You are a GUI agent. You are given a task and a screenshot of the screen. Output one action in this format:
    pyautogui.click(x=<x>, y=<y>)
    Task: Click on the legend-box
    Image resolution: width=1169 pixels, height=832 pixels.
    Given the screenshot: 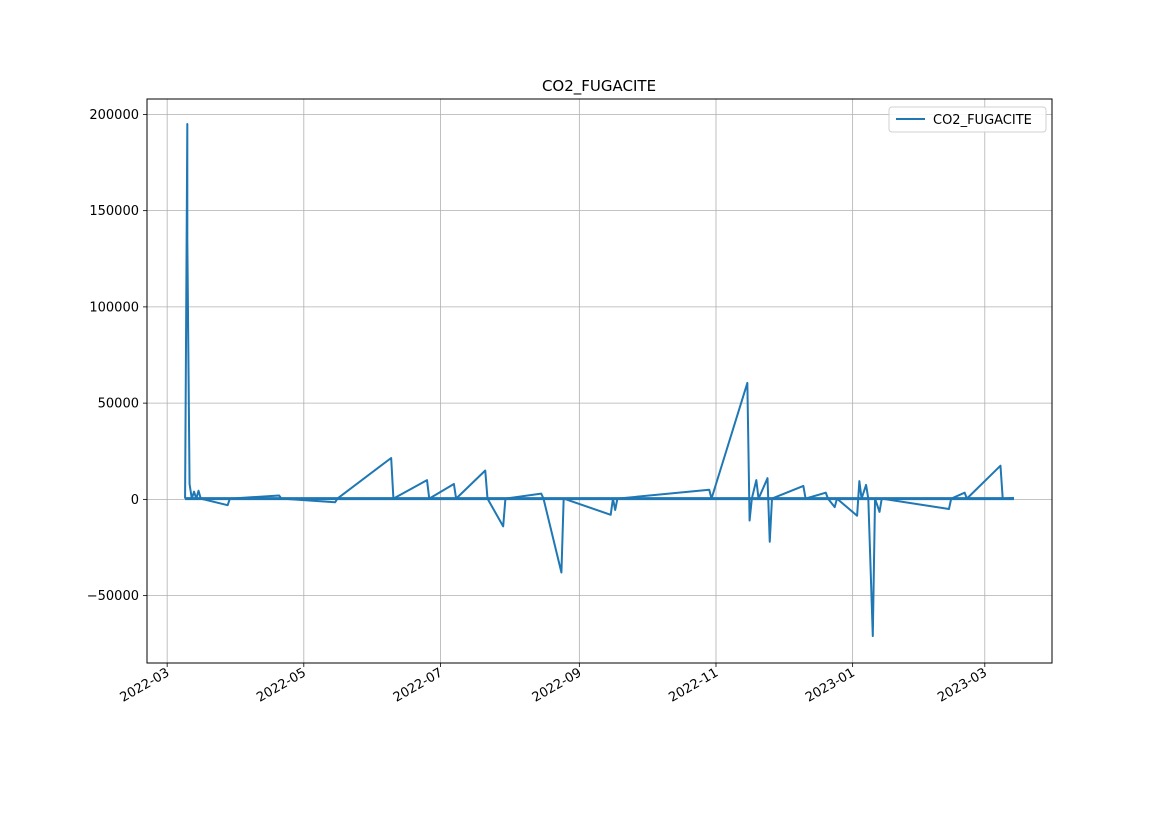 What is the action you would take?
    pyautogui.click(x=967, y=119)
    